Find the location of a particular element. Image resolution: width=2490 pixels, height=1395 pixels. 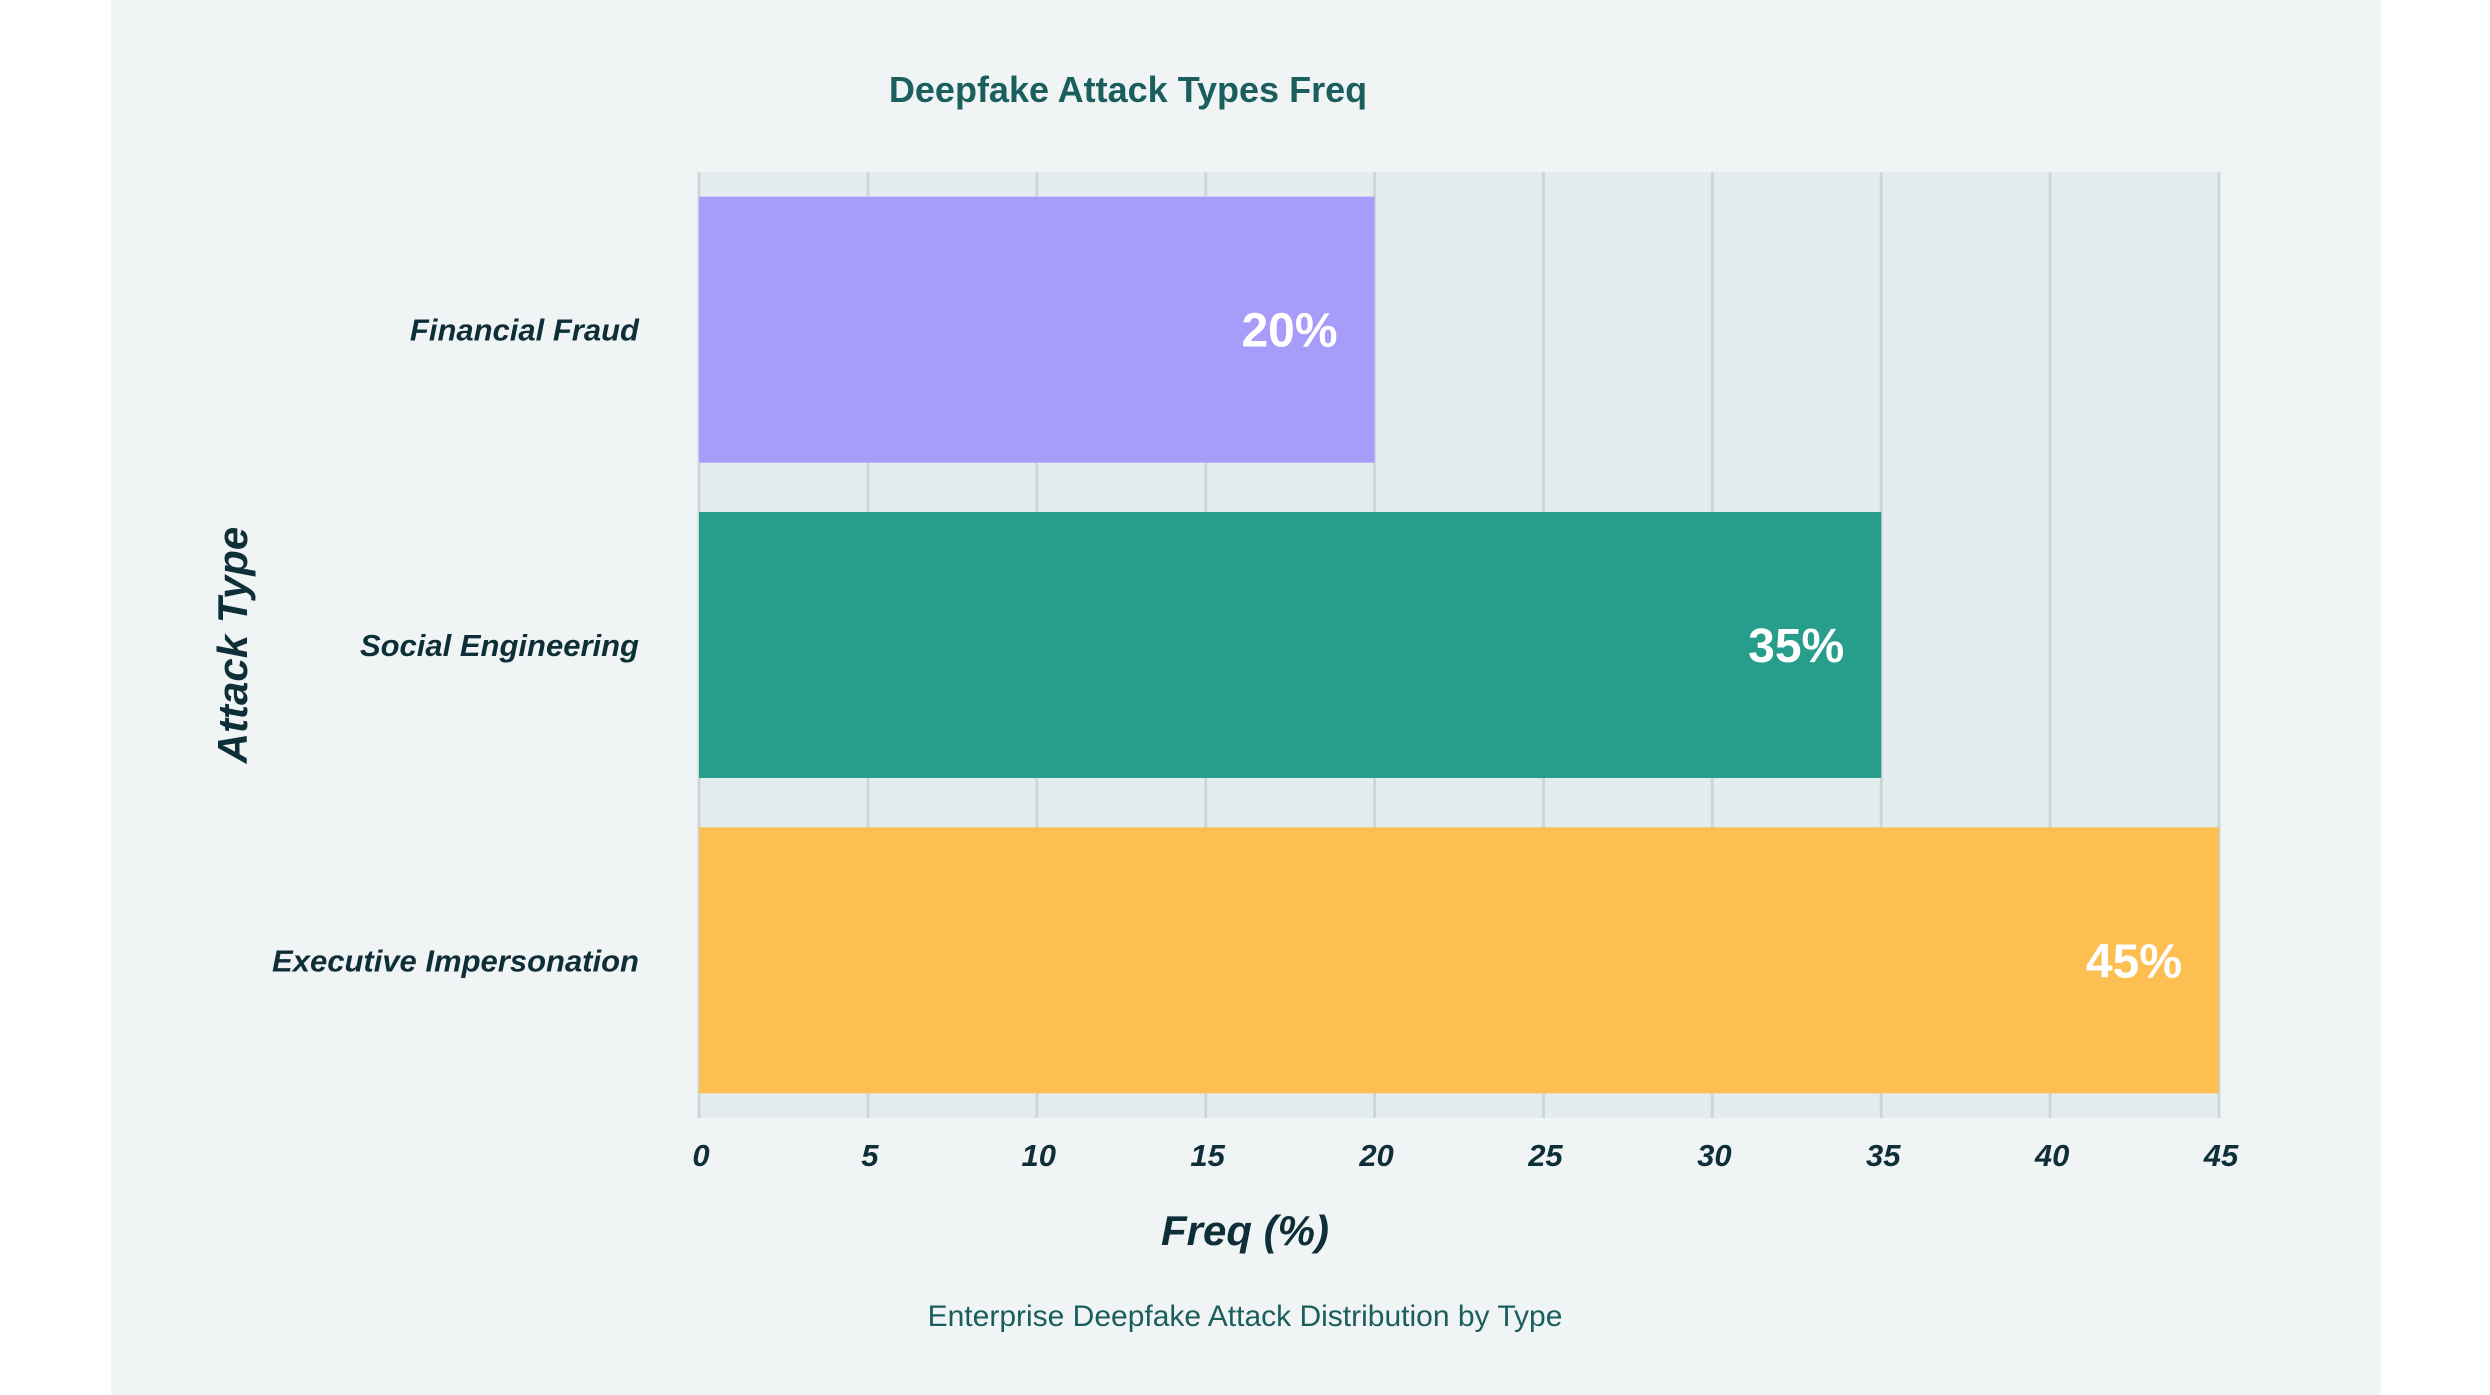

x-tick-label: 5 is located at coordinates (870, 1155).